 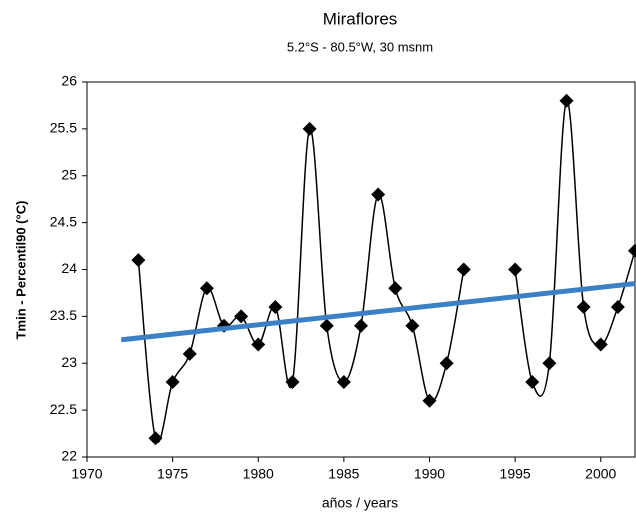 What do you see at coordinates (20, 270) in the screenshot?
I see `y-axis-label: Tmin - Percentil90 (°C)` at bounding box center [20, 270].